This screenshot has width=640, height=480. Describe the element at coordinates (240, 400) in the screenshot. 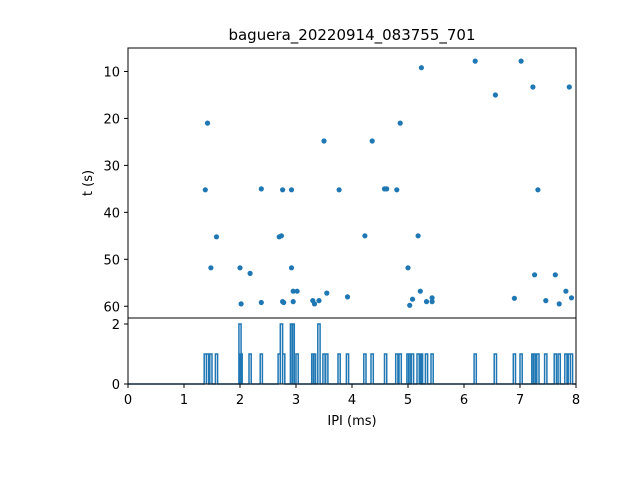

I see `histogram-x-tick-label: 2` at that location.